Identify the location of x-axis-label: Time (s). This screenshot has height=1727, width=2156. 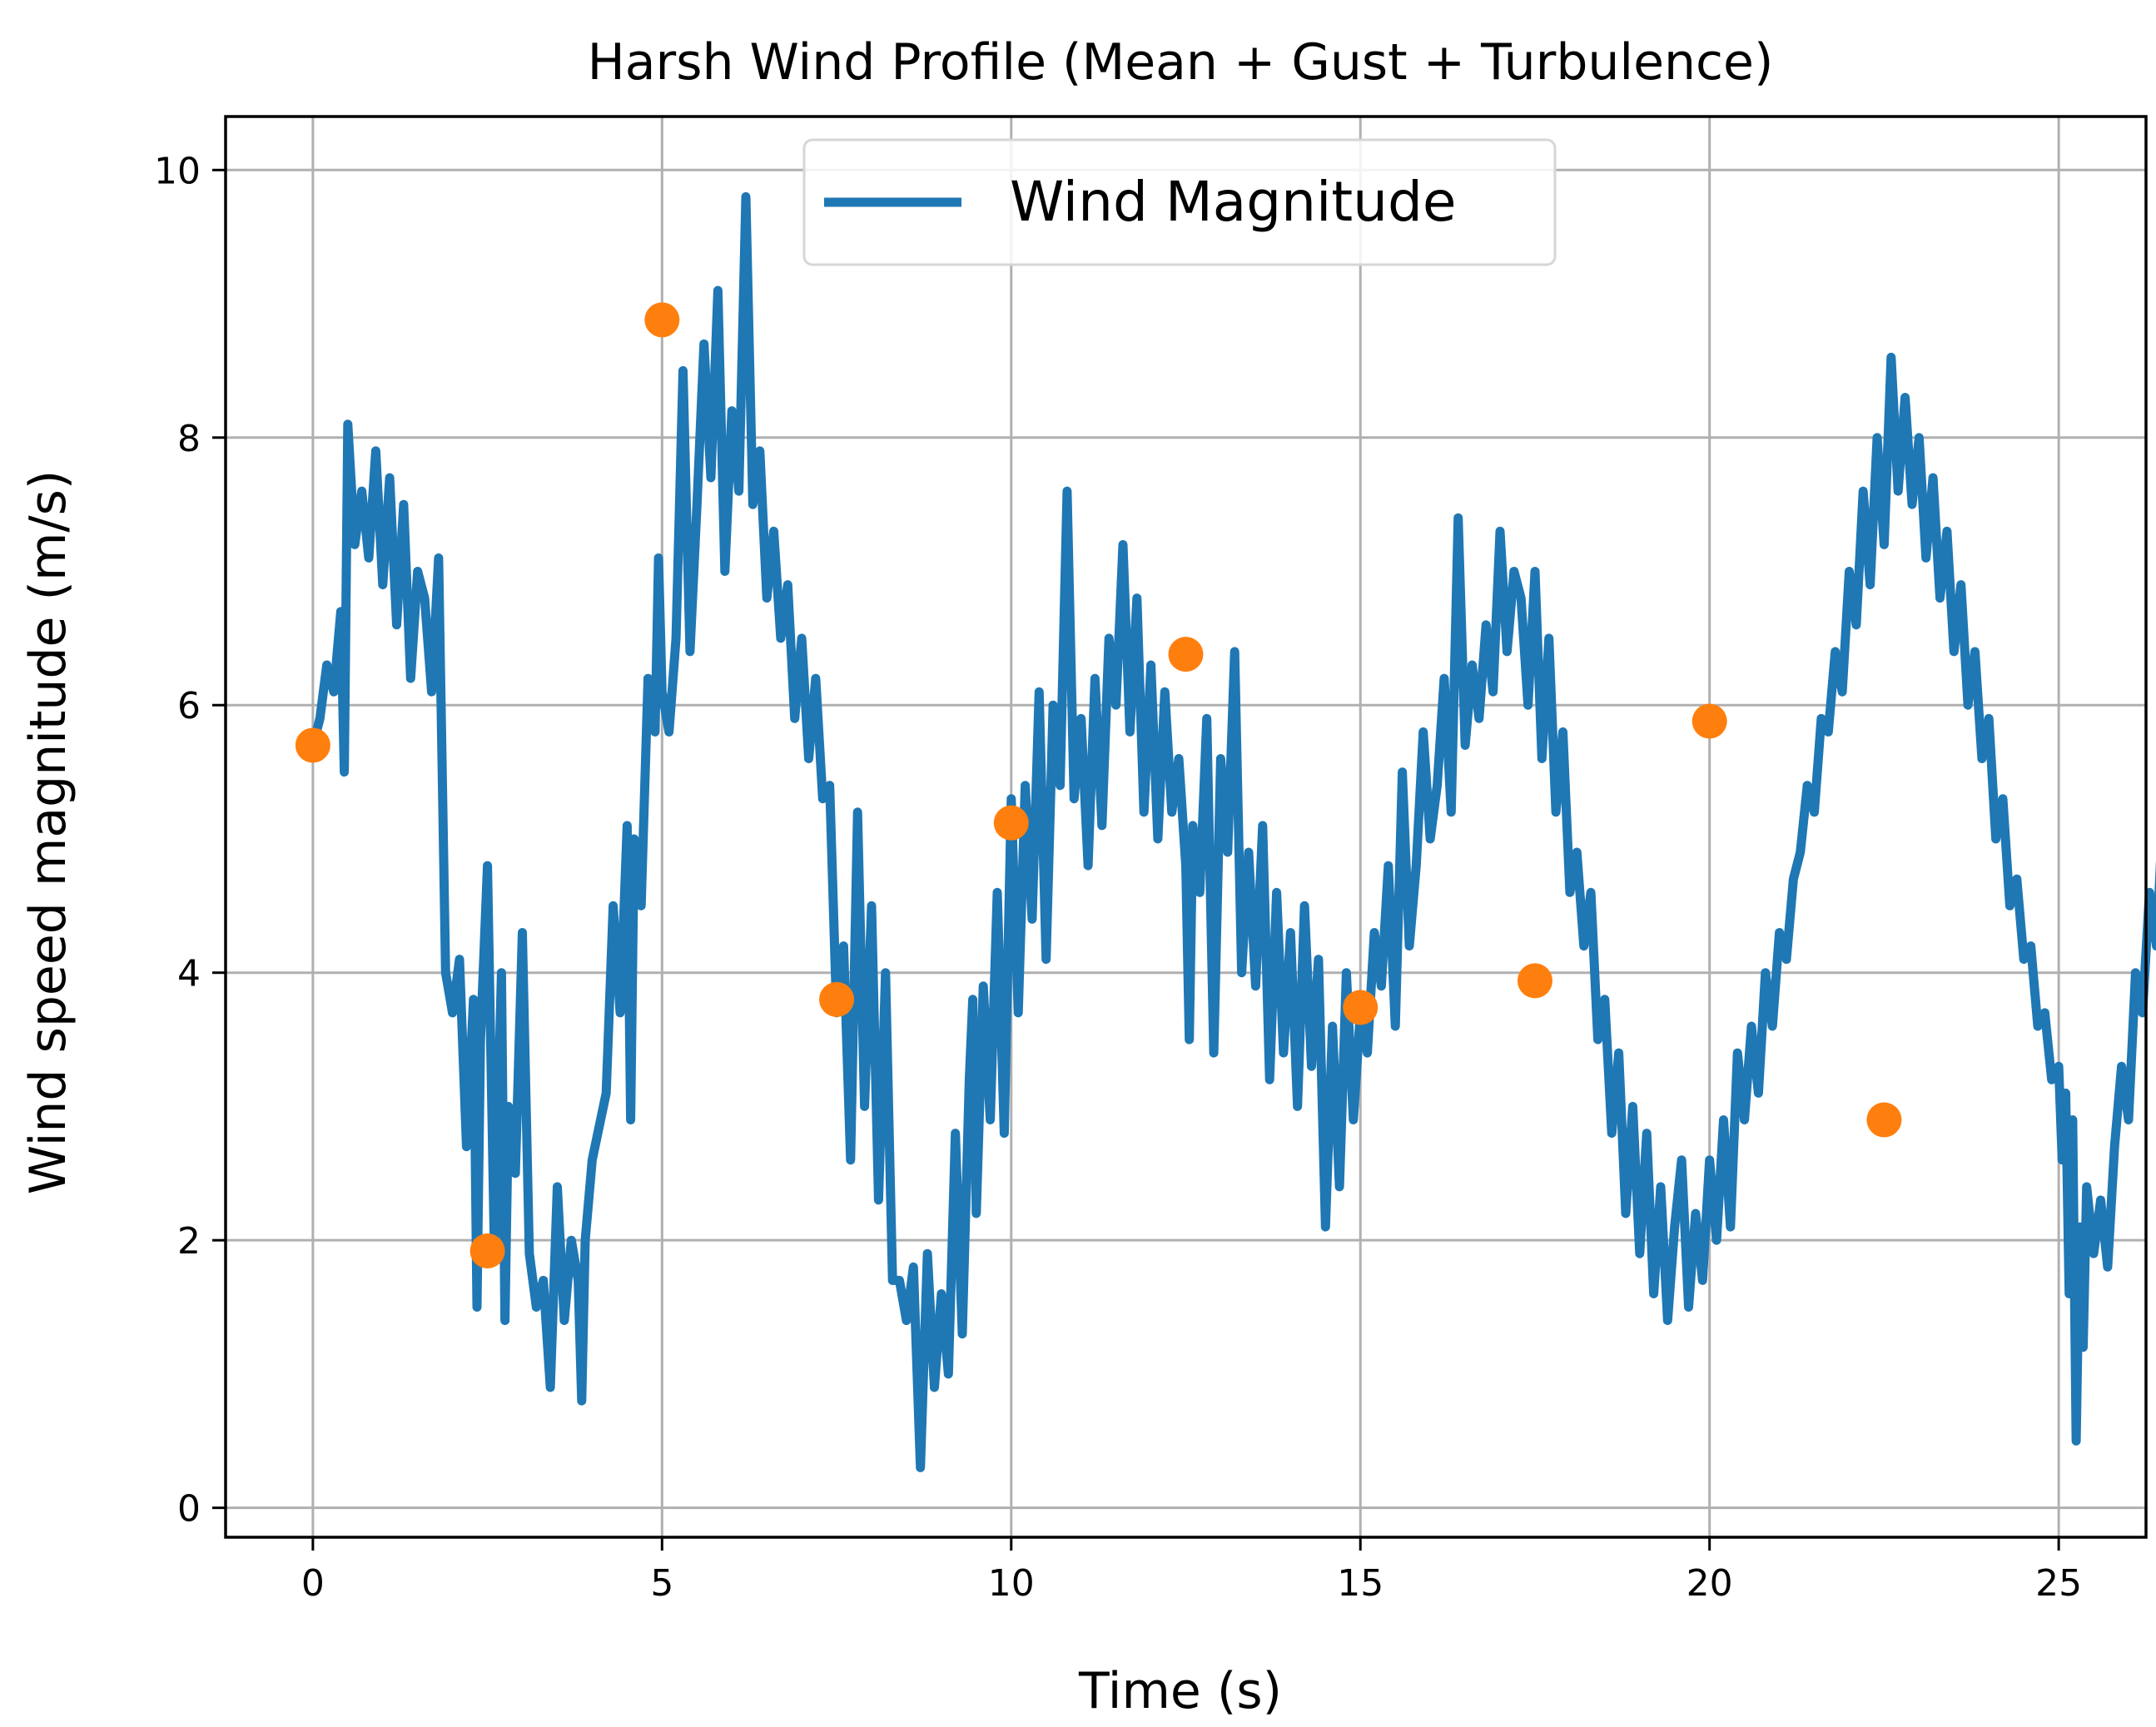
(1180, 1691).